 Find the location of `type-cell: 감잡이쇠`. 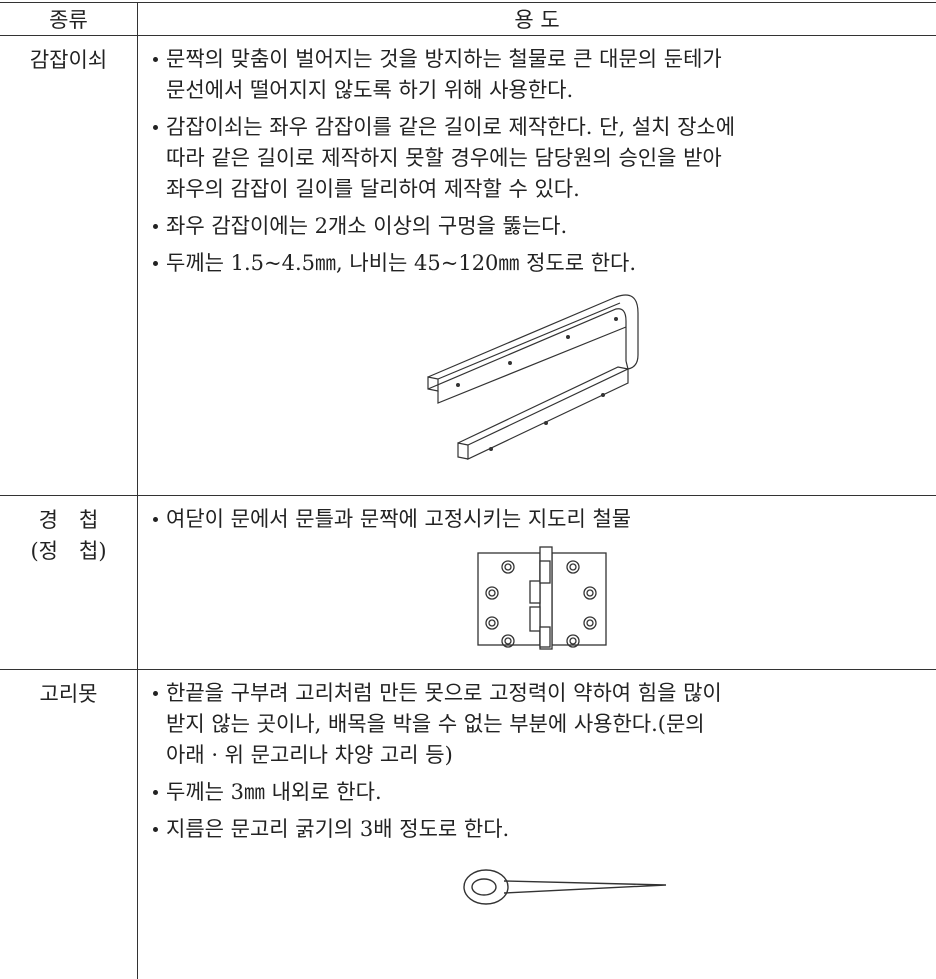

type-cell: 감잡이쇠 is located at coordinates (69, 266).